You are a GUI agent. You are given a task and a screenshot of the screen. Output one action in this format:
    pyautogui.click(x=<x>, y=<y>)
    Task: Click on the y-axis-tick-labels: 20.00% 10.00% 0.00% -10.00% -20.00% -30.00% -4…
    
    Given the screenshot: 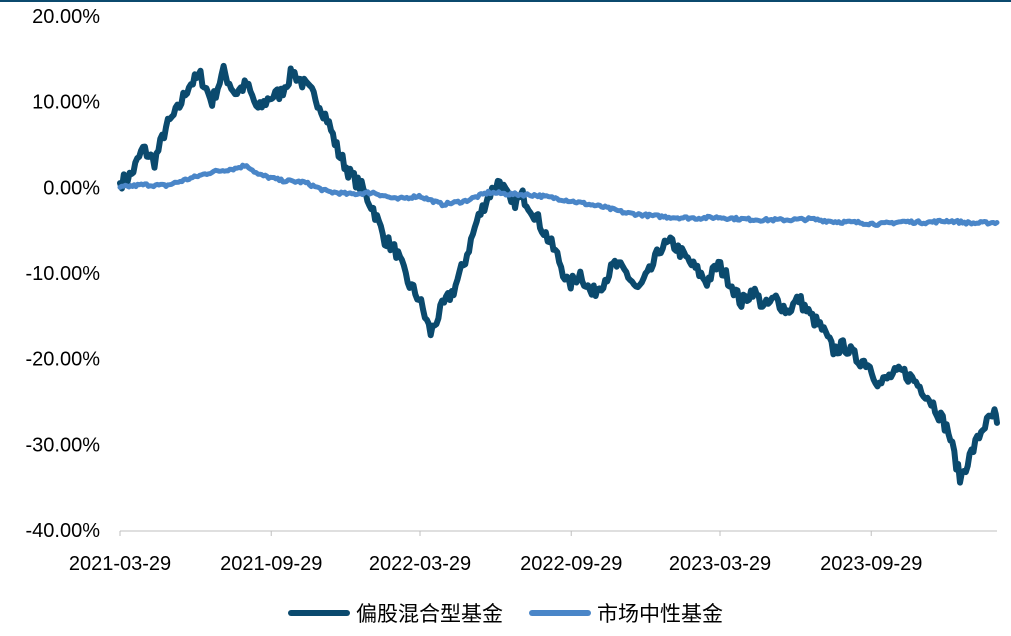 What is the action you would take?
    pyautogui.click(x=63, y=274)
    